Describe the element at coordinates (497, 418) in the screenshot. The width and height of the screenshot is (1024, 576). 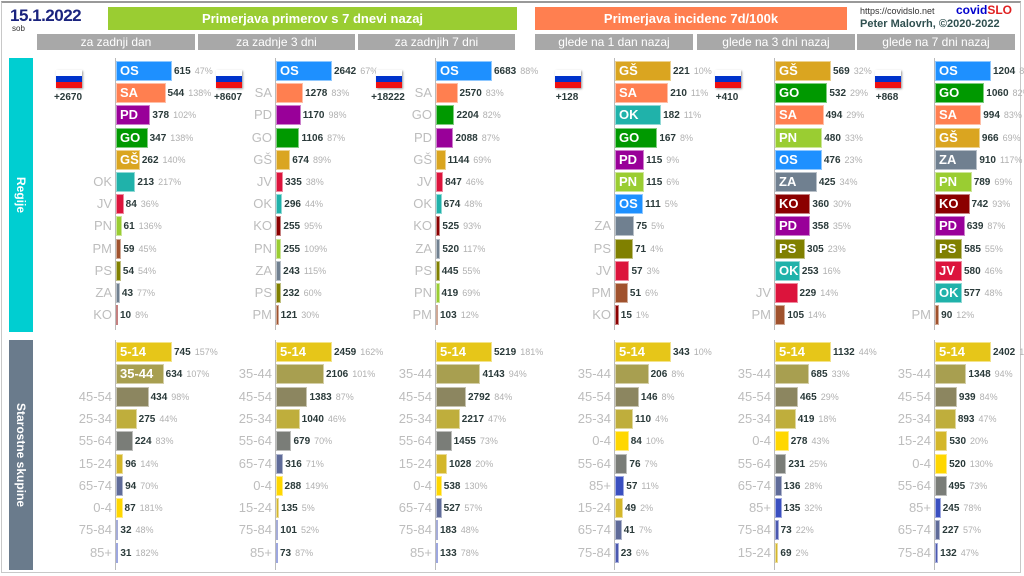
I see `percent-change: 47%` at that location.